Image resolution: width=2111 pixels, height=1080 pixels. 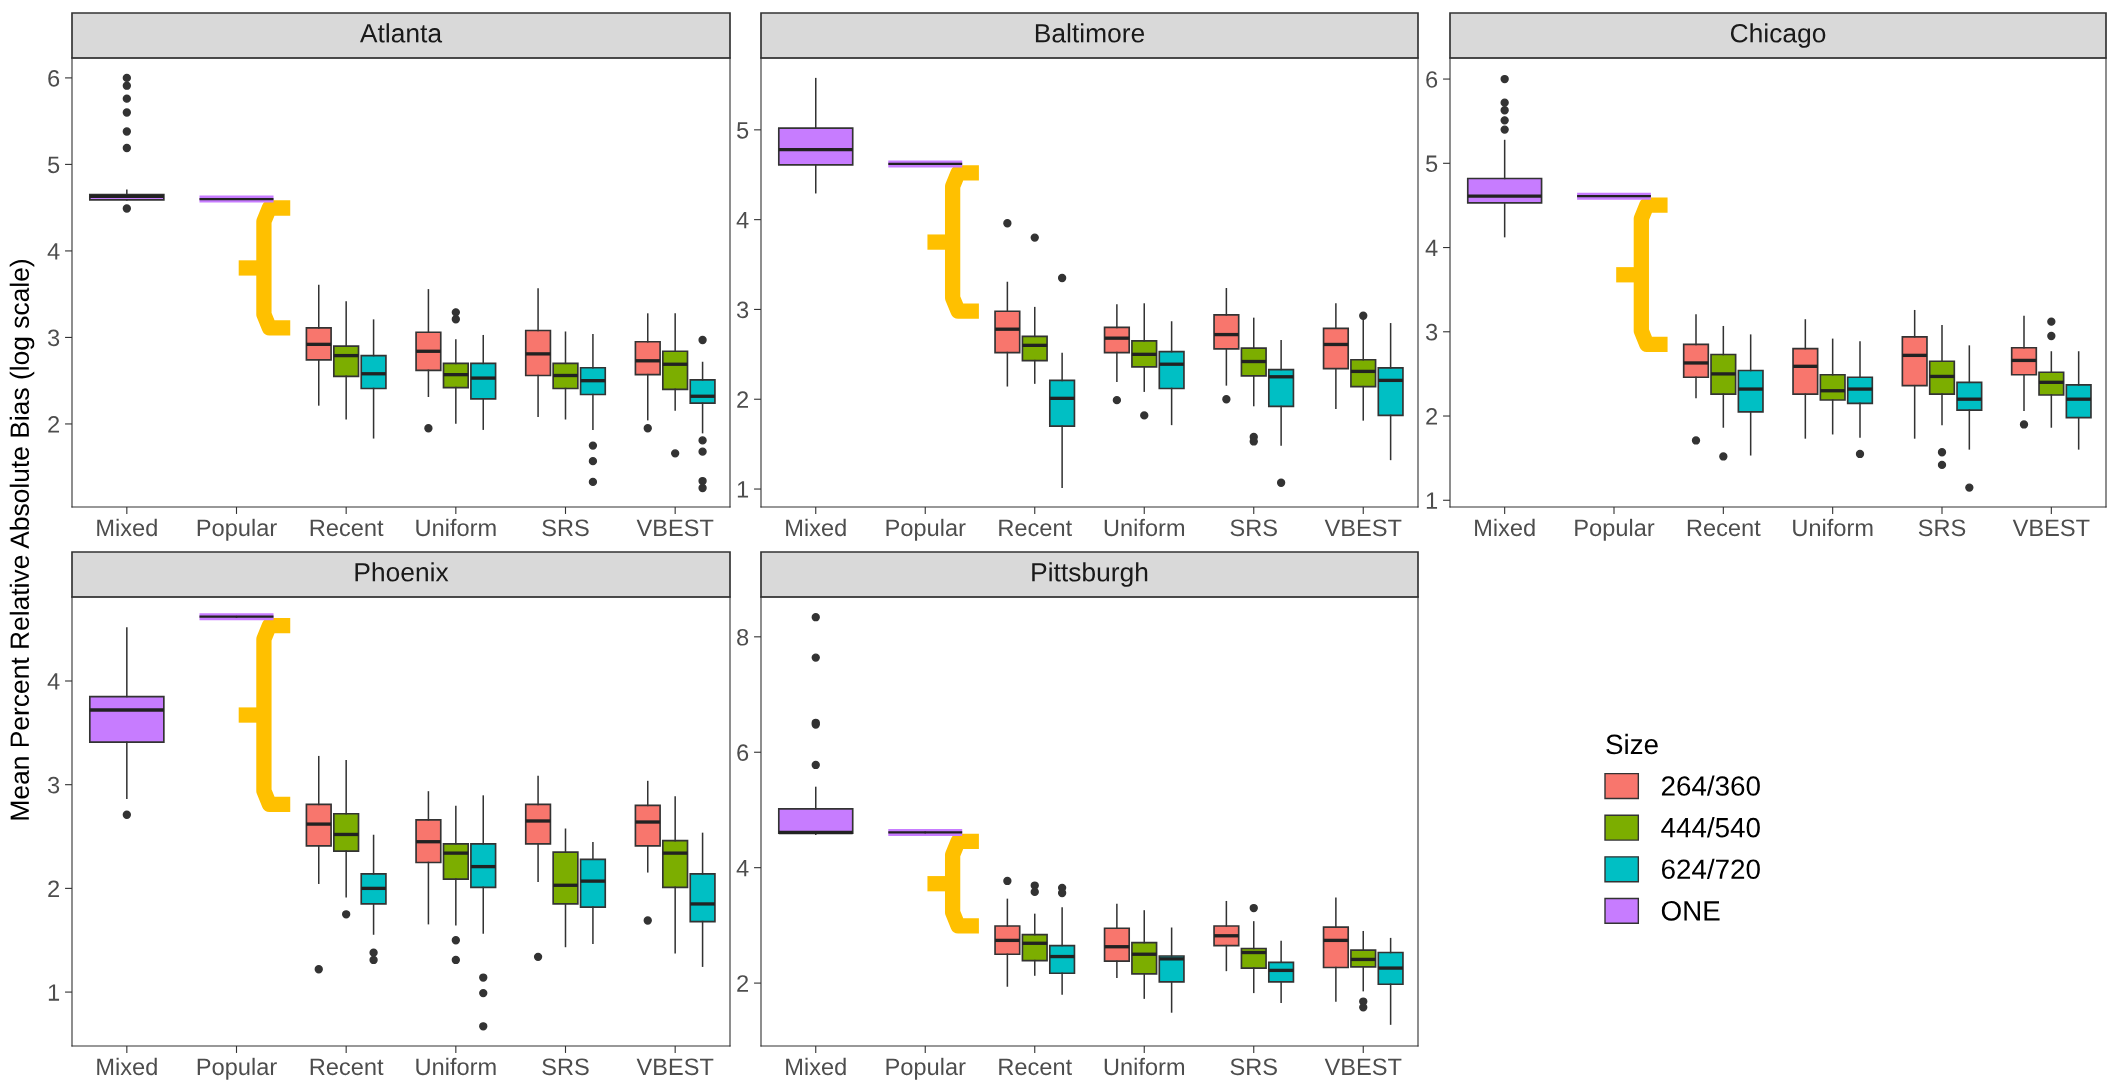 I want to click on legend-label: 264/360, so click(x=1710, y=785).